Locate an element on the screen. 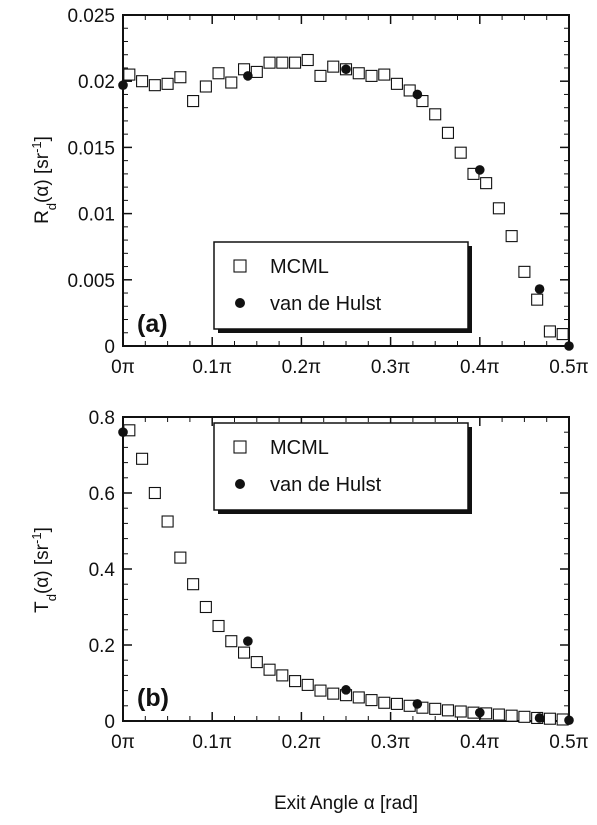  y-axis-title-b-sub: d is located at coordinates (51, 597).